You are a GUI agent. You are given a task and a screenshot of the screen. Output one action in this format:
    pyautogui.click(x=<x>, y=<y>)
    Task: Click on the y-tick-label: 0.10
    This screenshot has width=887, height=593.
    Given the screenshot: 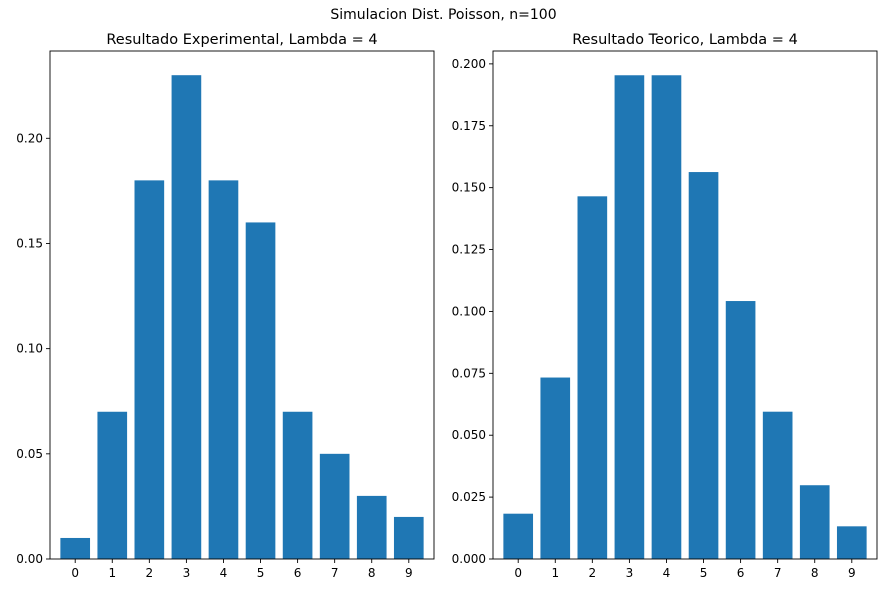 What is the action you would take?
    pyautogui.click(x=29, y=349)
    